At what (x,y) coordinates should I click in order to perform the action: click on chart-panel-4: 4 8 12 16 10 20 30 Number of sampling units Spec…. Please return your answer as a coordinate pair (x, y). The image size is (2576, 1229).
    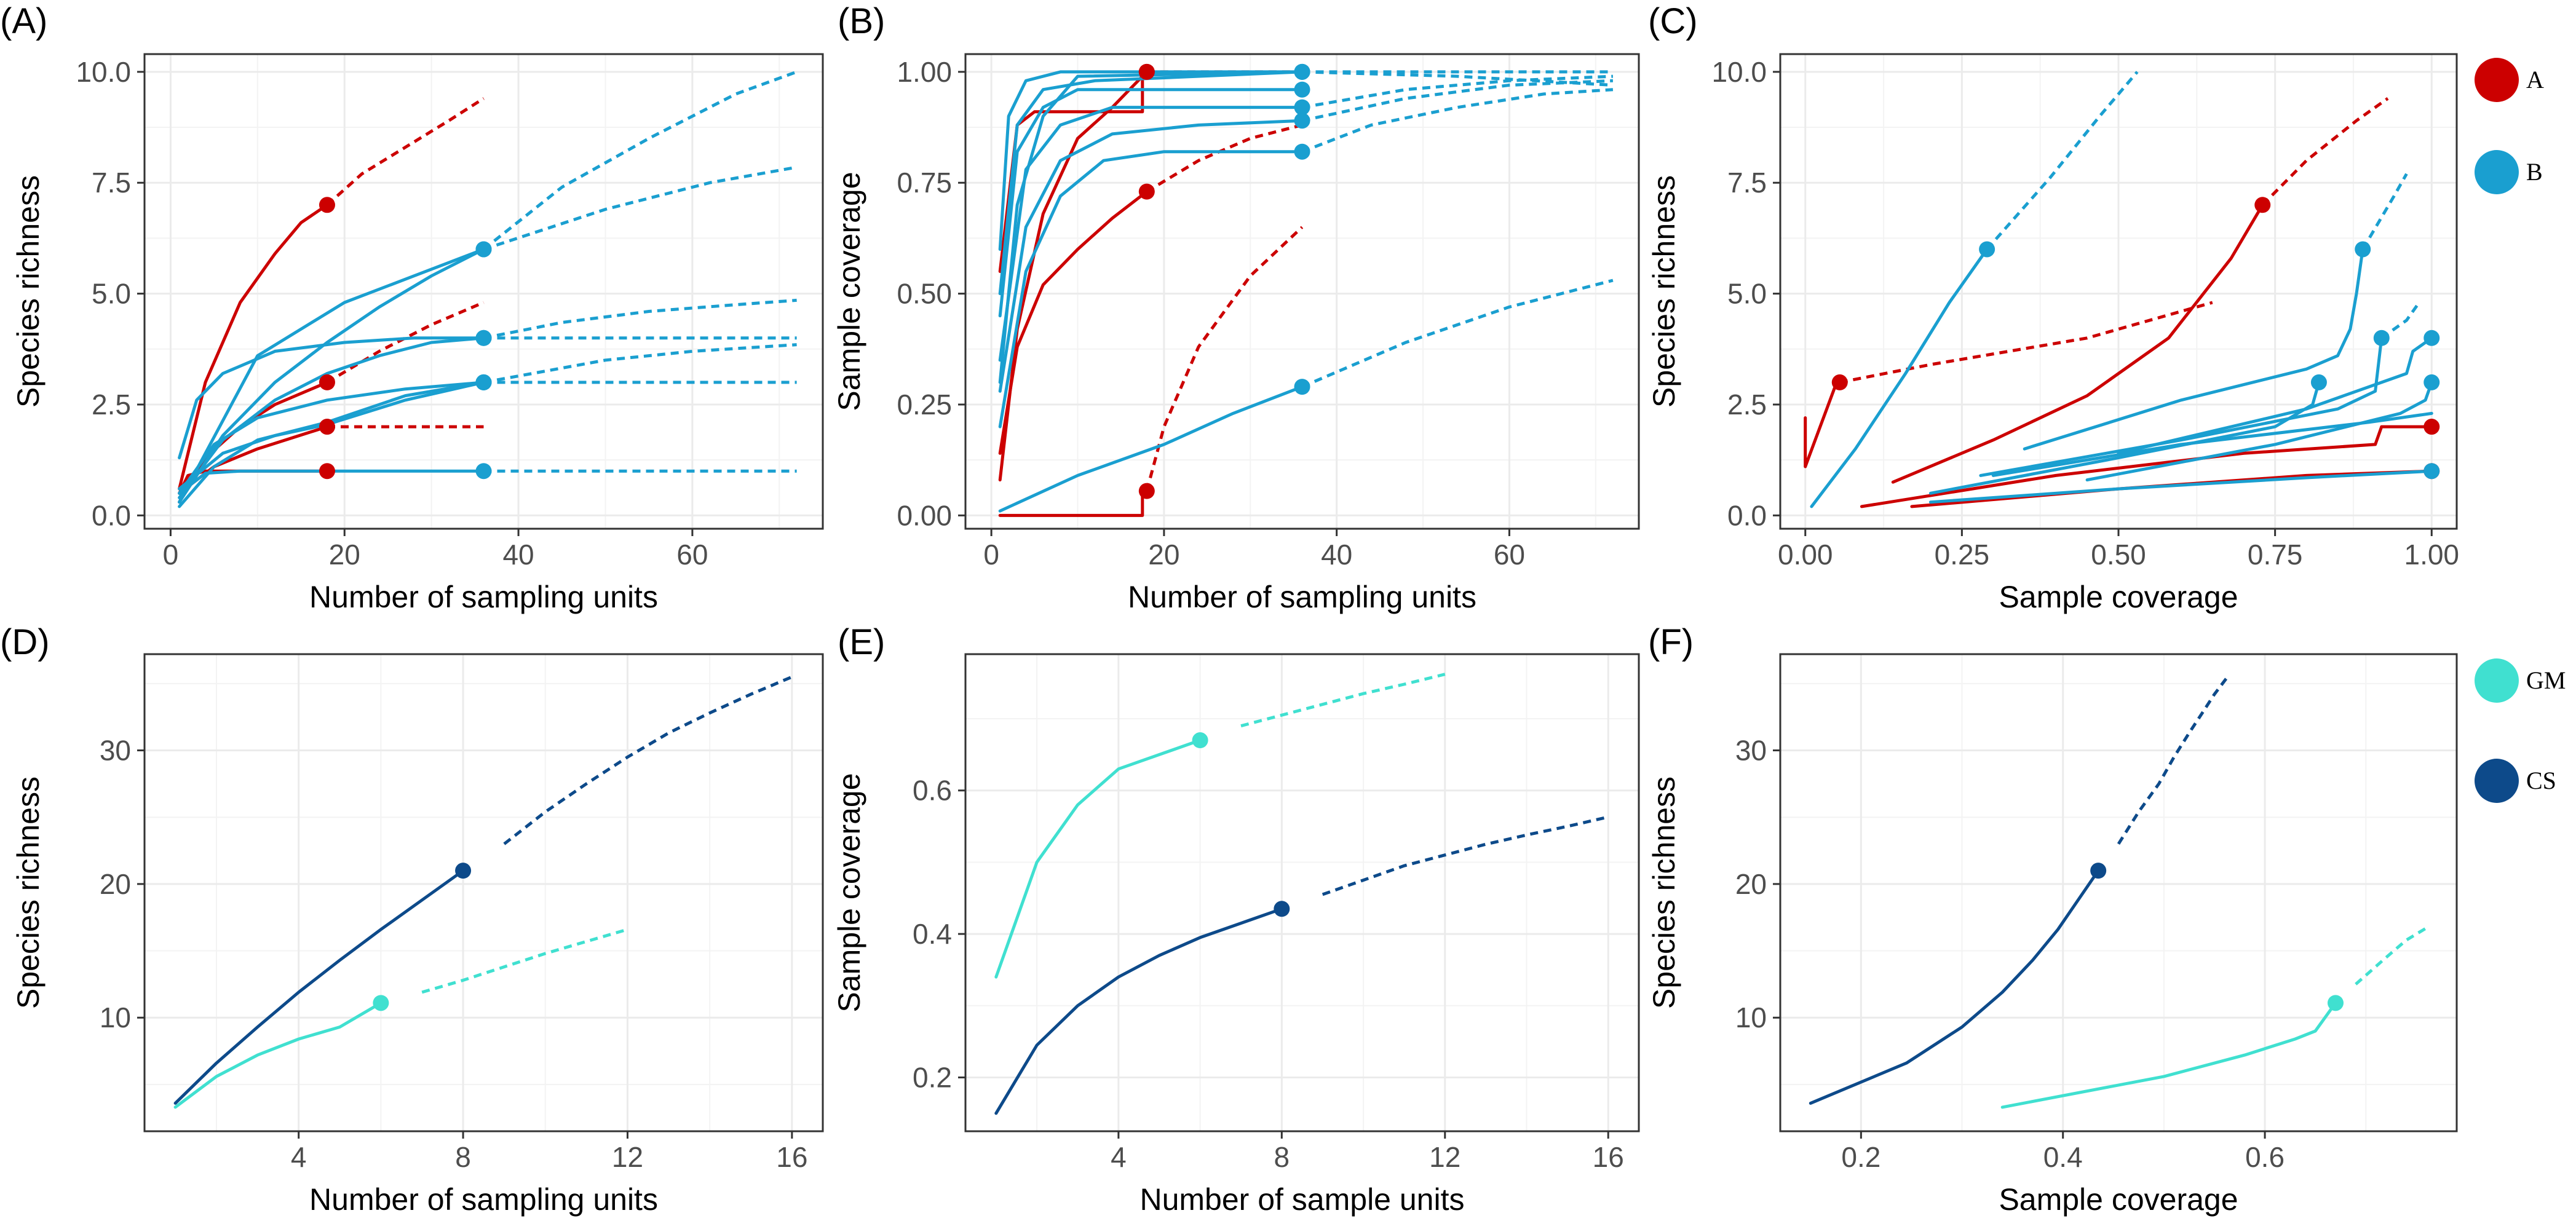
    Looking at the image, I should click on (417, 935).